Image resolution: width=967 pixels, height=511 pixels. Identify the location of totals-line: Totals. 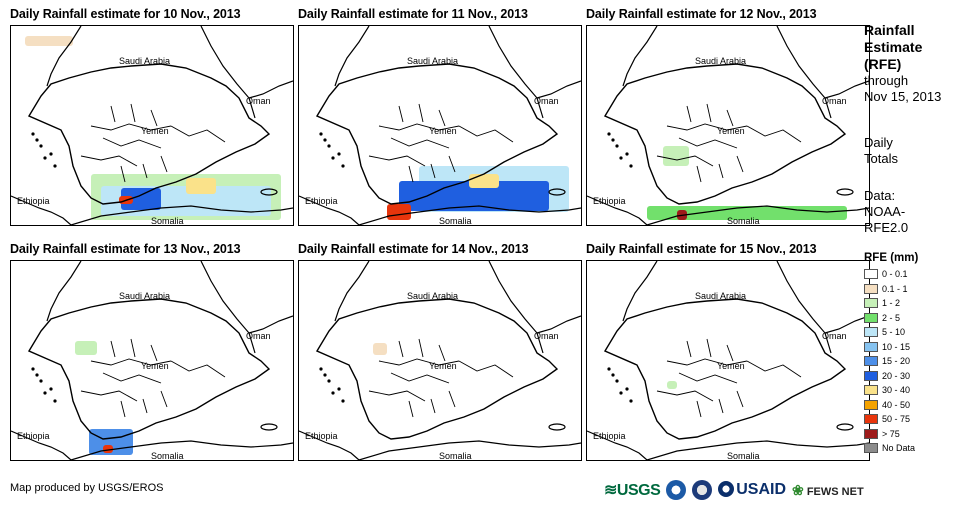
(881, 158).